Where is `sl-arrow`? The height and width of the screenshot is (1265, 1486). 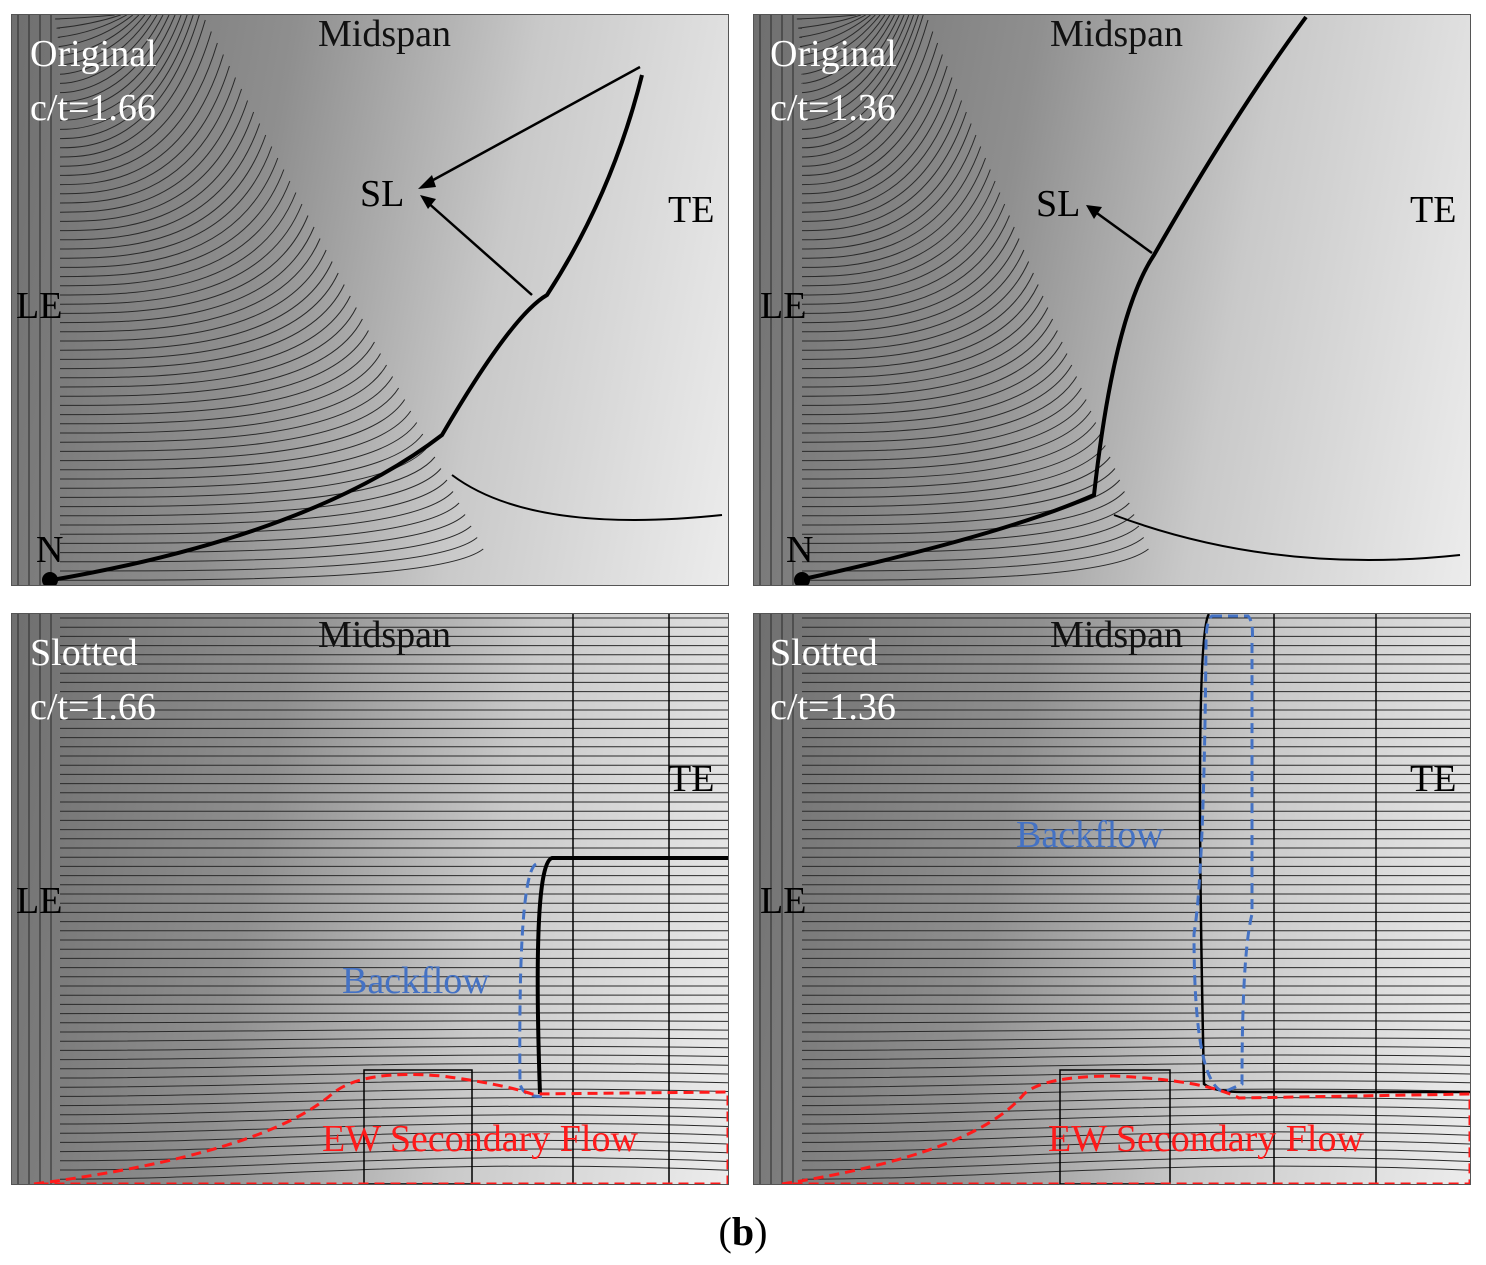 sl-arrow is located at coordinates (1123, 232).